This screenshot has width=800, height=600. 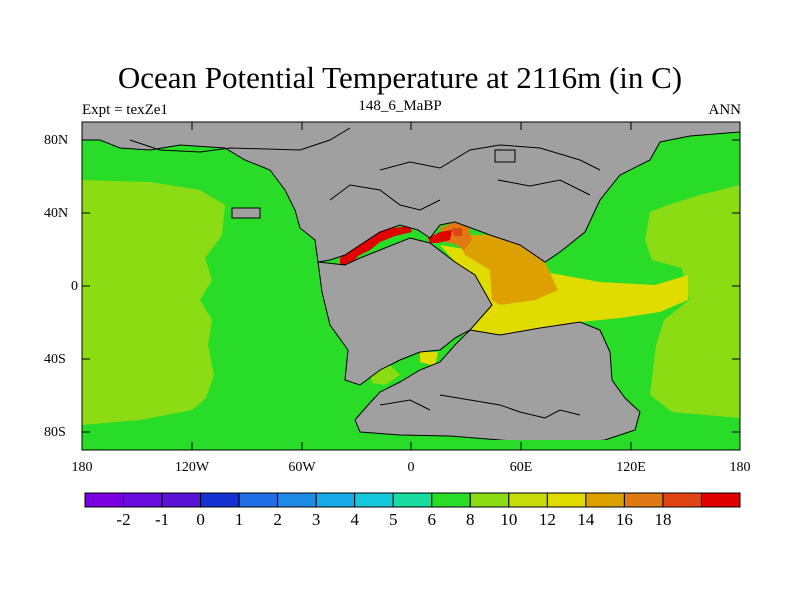 What do you see at coordinates (457, 232) in the screenshot?
I see `tethys-16-18-patch` at bounding box center [457, 232].